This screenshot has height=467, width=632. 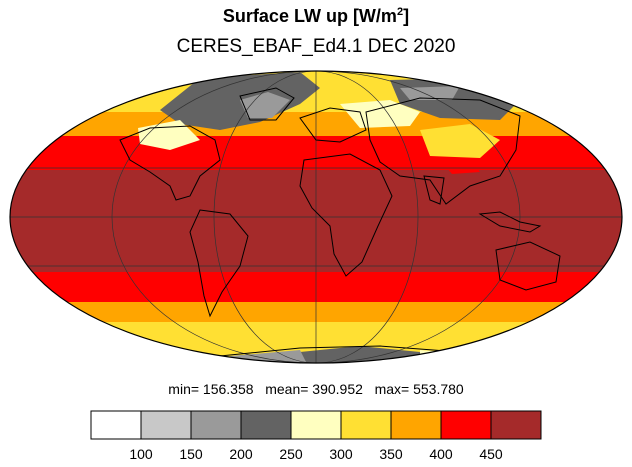 I want to click on asia-interior, so click(x=460, y=141).